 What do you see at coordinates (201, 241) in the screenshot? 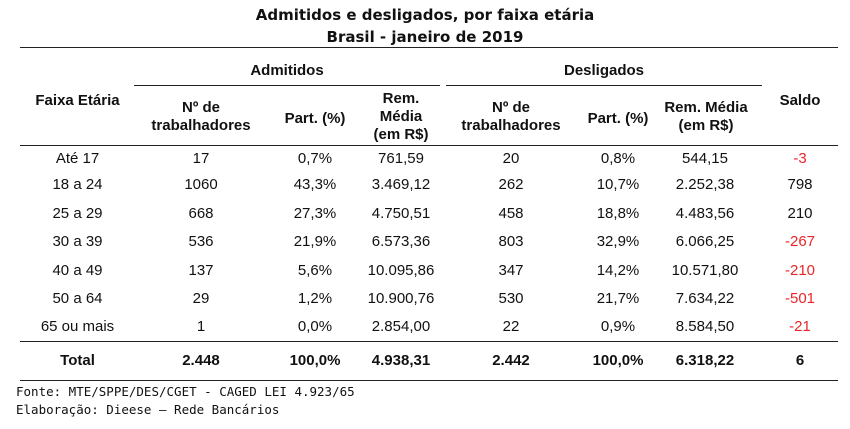
I see `cell-adm-n: 536` at bounding box center [201, 241].